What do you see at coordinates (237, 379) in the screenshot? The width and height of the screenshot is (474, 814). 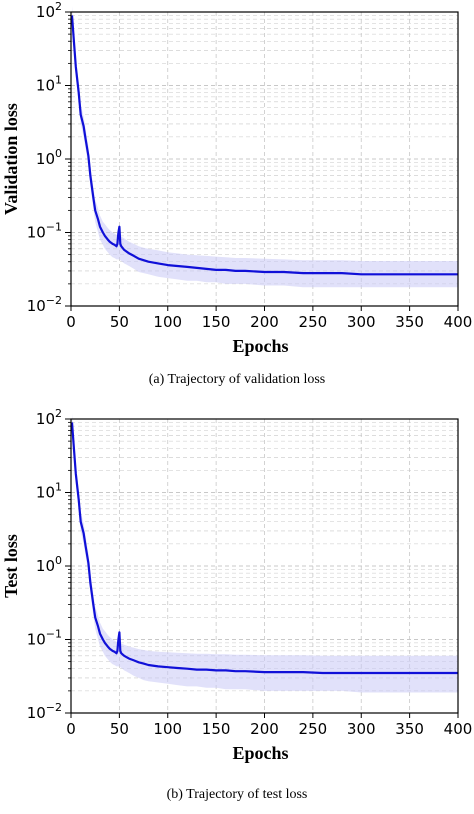 I see `caption-validation: (a) Trajectory of validation loss` at bounding box center [237, 379].